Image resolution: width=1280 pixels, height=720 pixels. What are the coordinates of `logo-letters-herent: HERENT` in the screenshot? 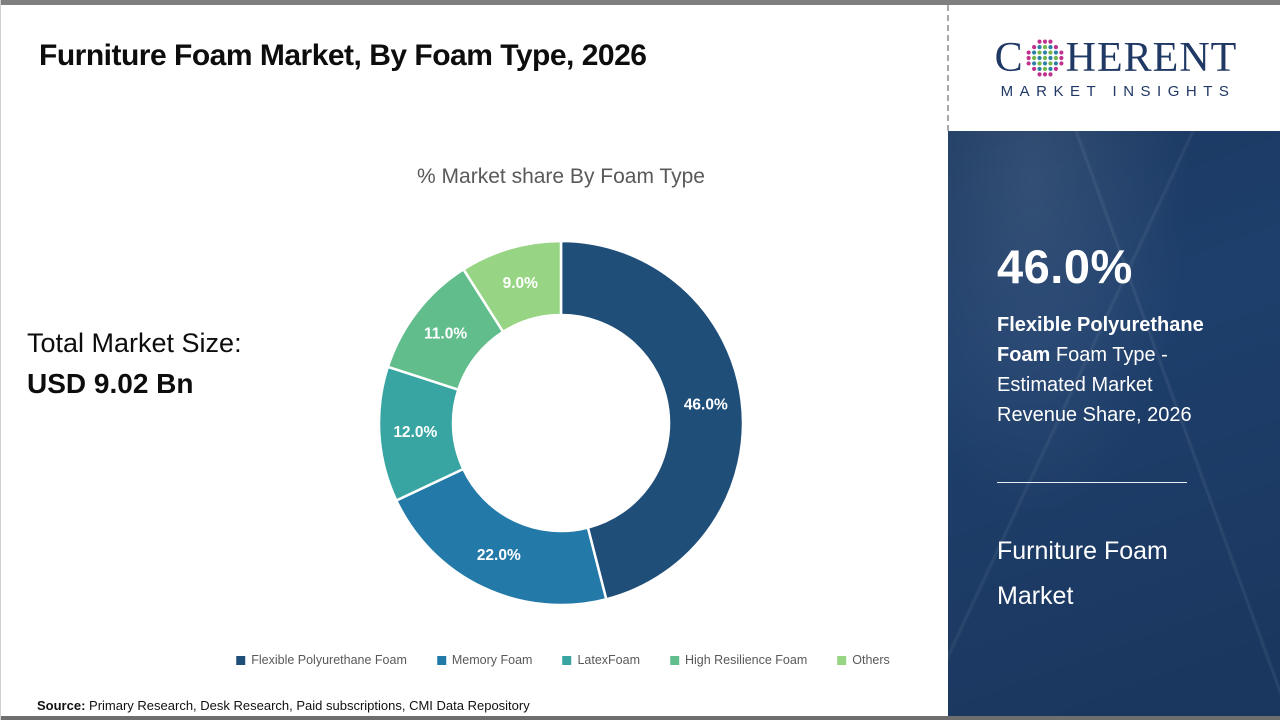 It's located at (1151, 57).